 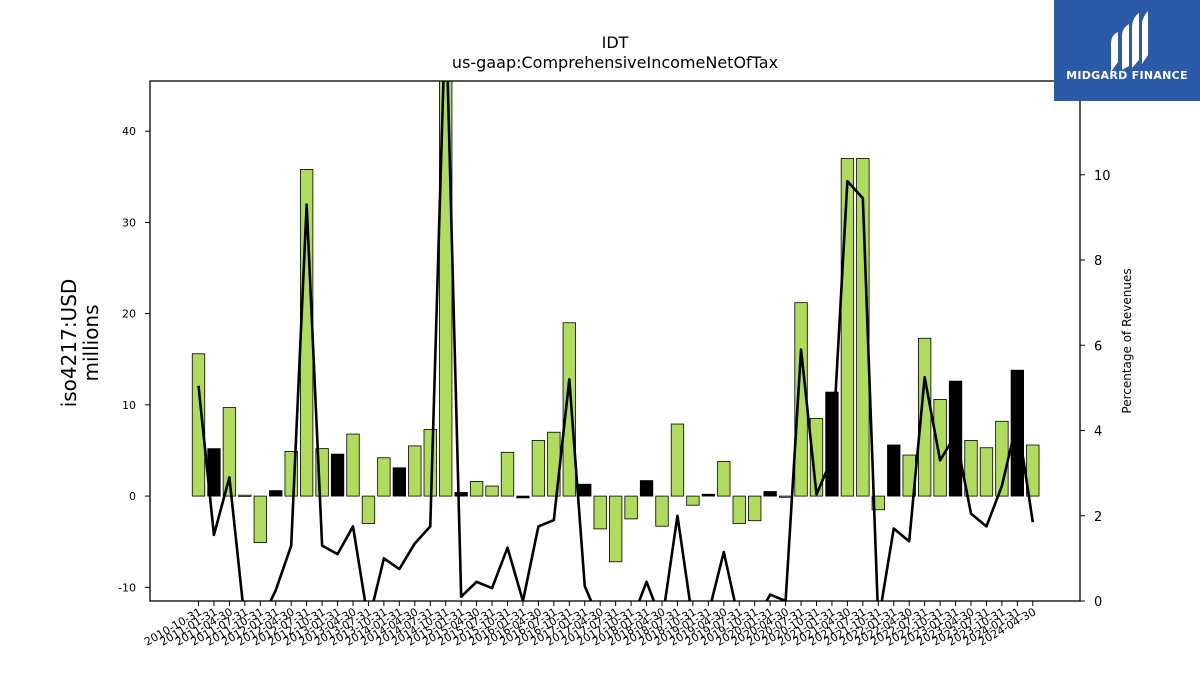 What do you see at coordinates (129, 222) in the screenshot?
I see `y-tick-label: 30` at bounding box center [129, 222].